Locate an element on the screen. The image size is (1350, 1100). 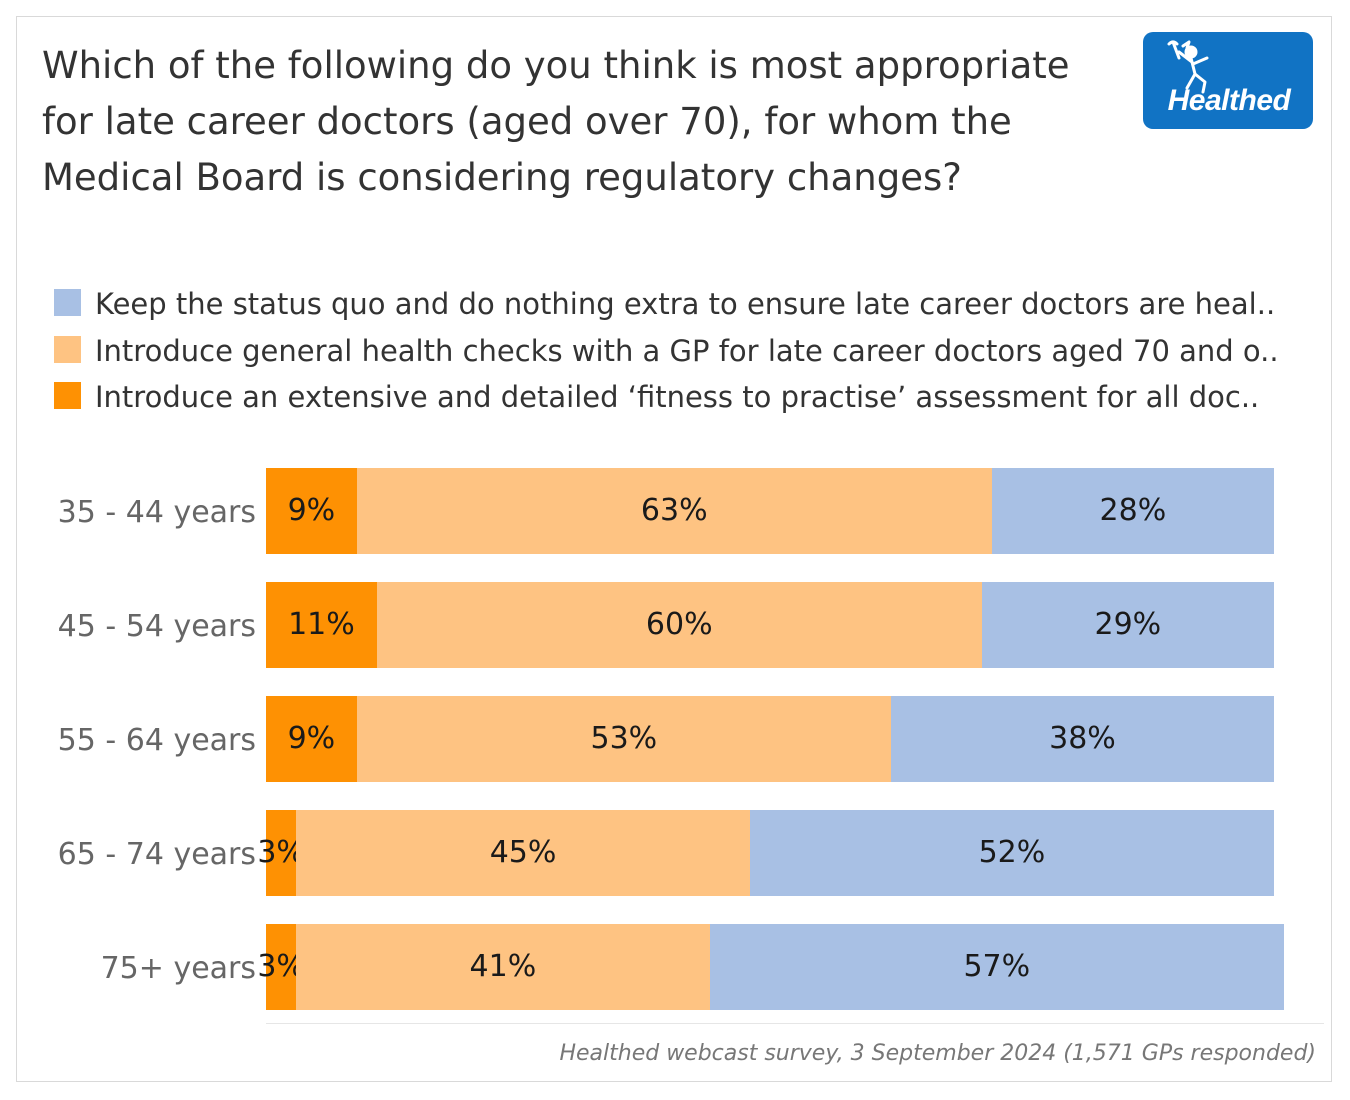
bar-value-label: 60% is located at coordinates (679, 624).